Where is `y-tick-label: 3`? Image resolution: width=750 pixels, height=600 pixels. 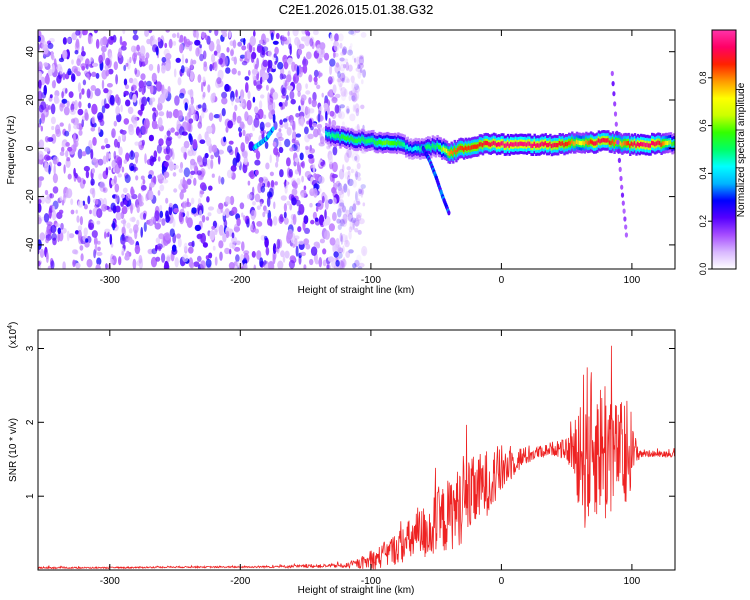 y-tick-label: 3 is located at coordinates (30, 348).